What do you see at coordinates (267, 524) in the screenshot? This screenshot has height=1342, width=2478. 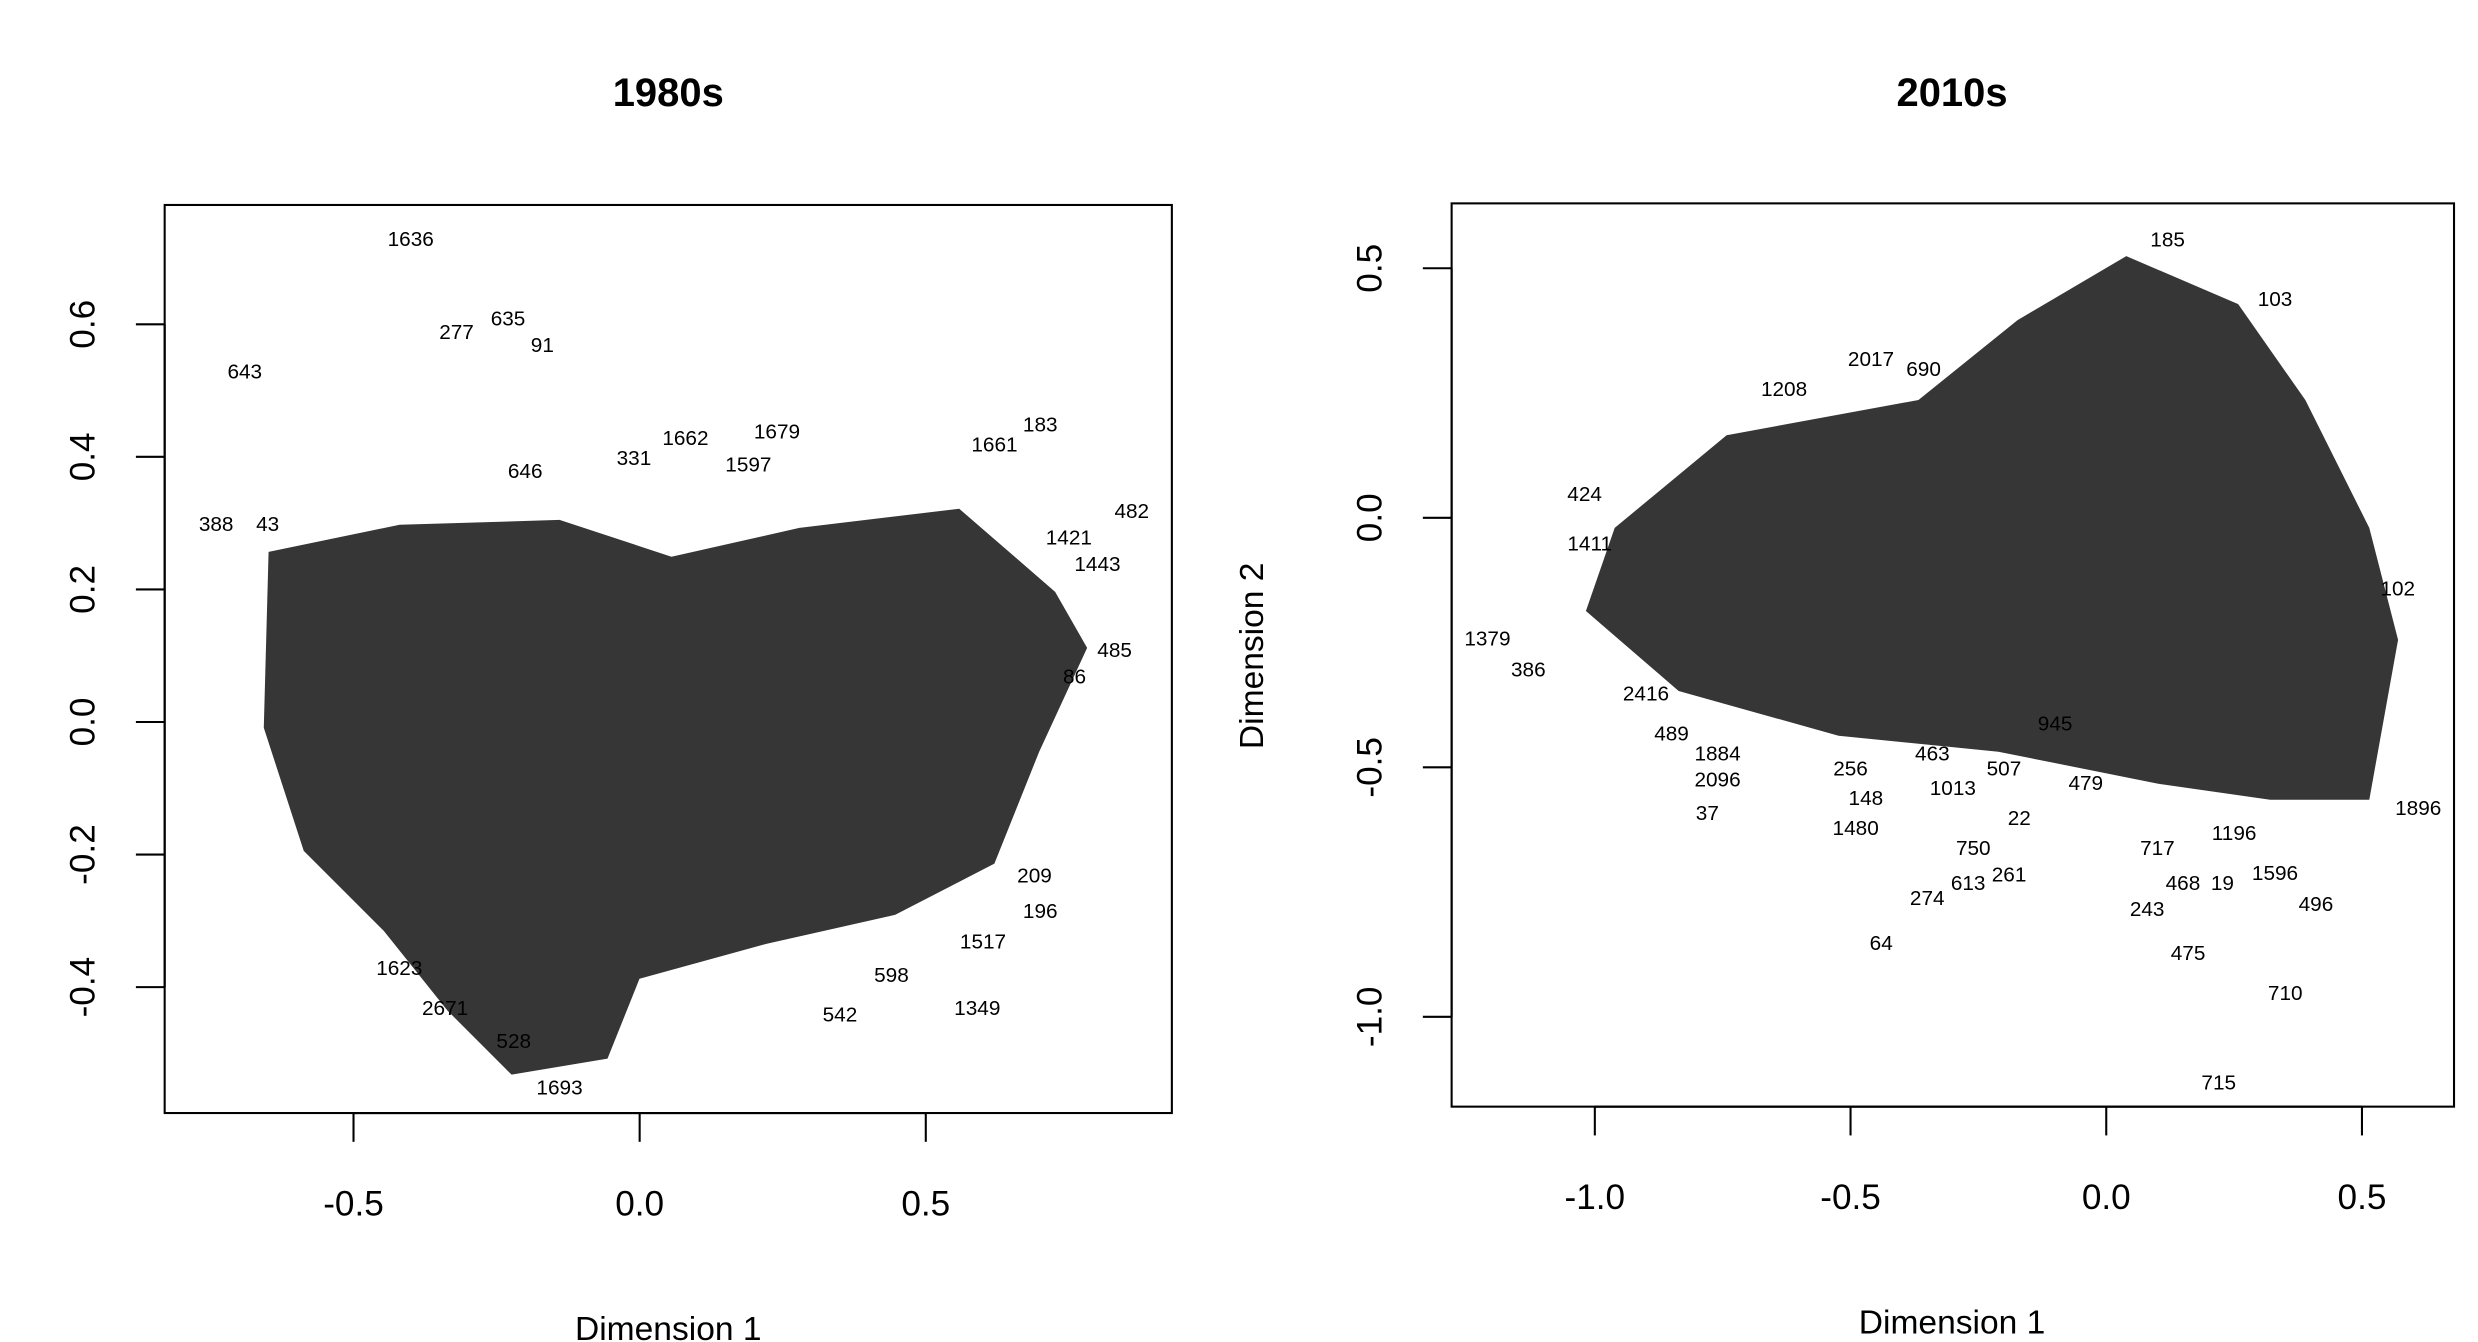 I see `point-label: 43` at bounding box center [267, 524].